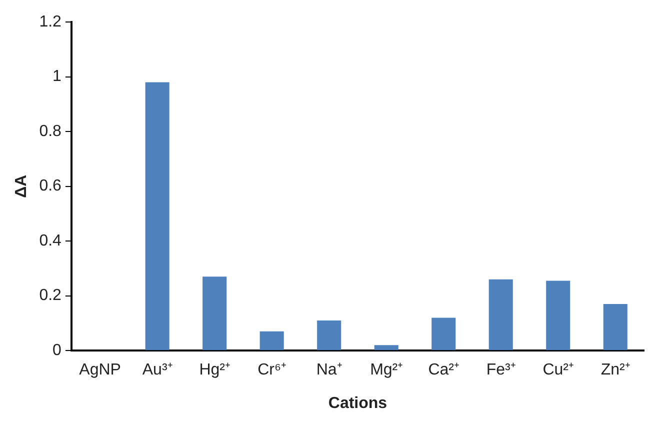 This screenshot has width=656, height=425. Describe the element at coordinates (50, 21) in the screenshot. I see `y-tick-label: 1.2` at that location.